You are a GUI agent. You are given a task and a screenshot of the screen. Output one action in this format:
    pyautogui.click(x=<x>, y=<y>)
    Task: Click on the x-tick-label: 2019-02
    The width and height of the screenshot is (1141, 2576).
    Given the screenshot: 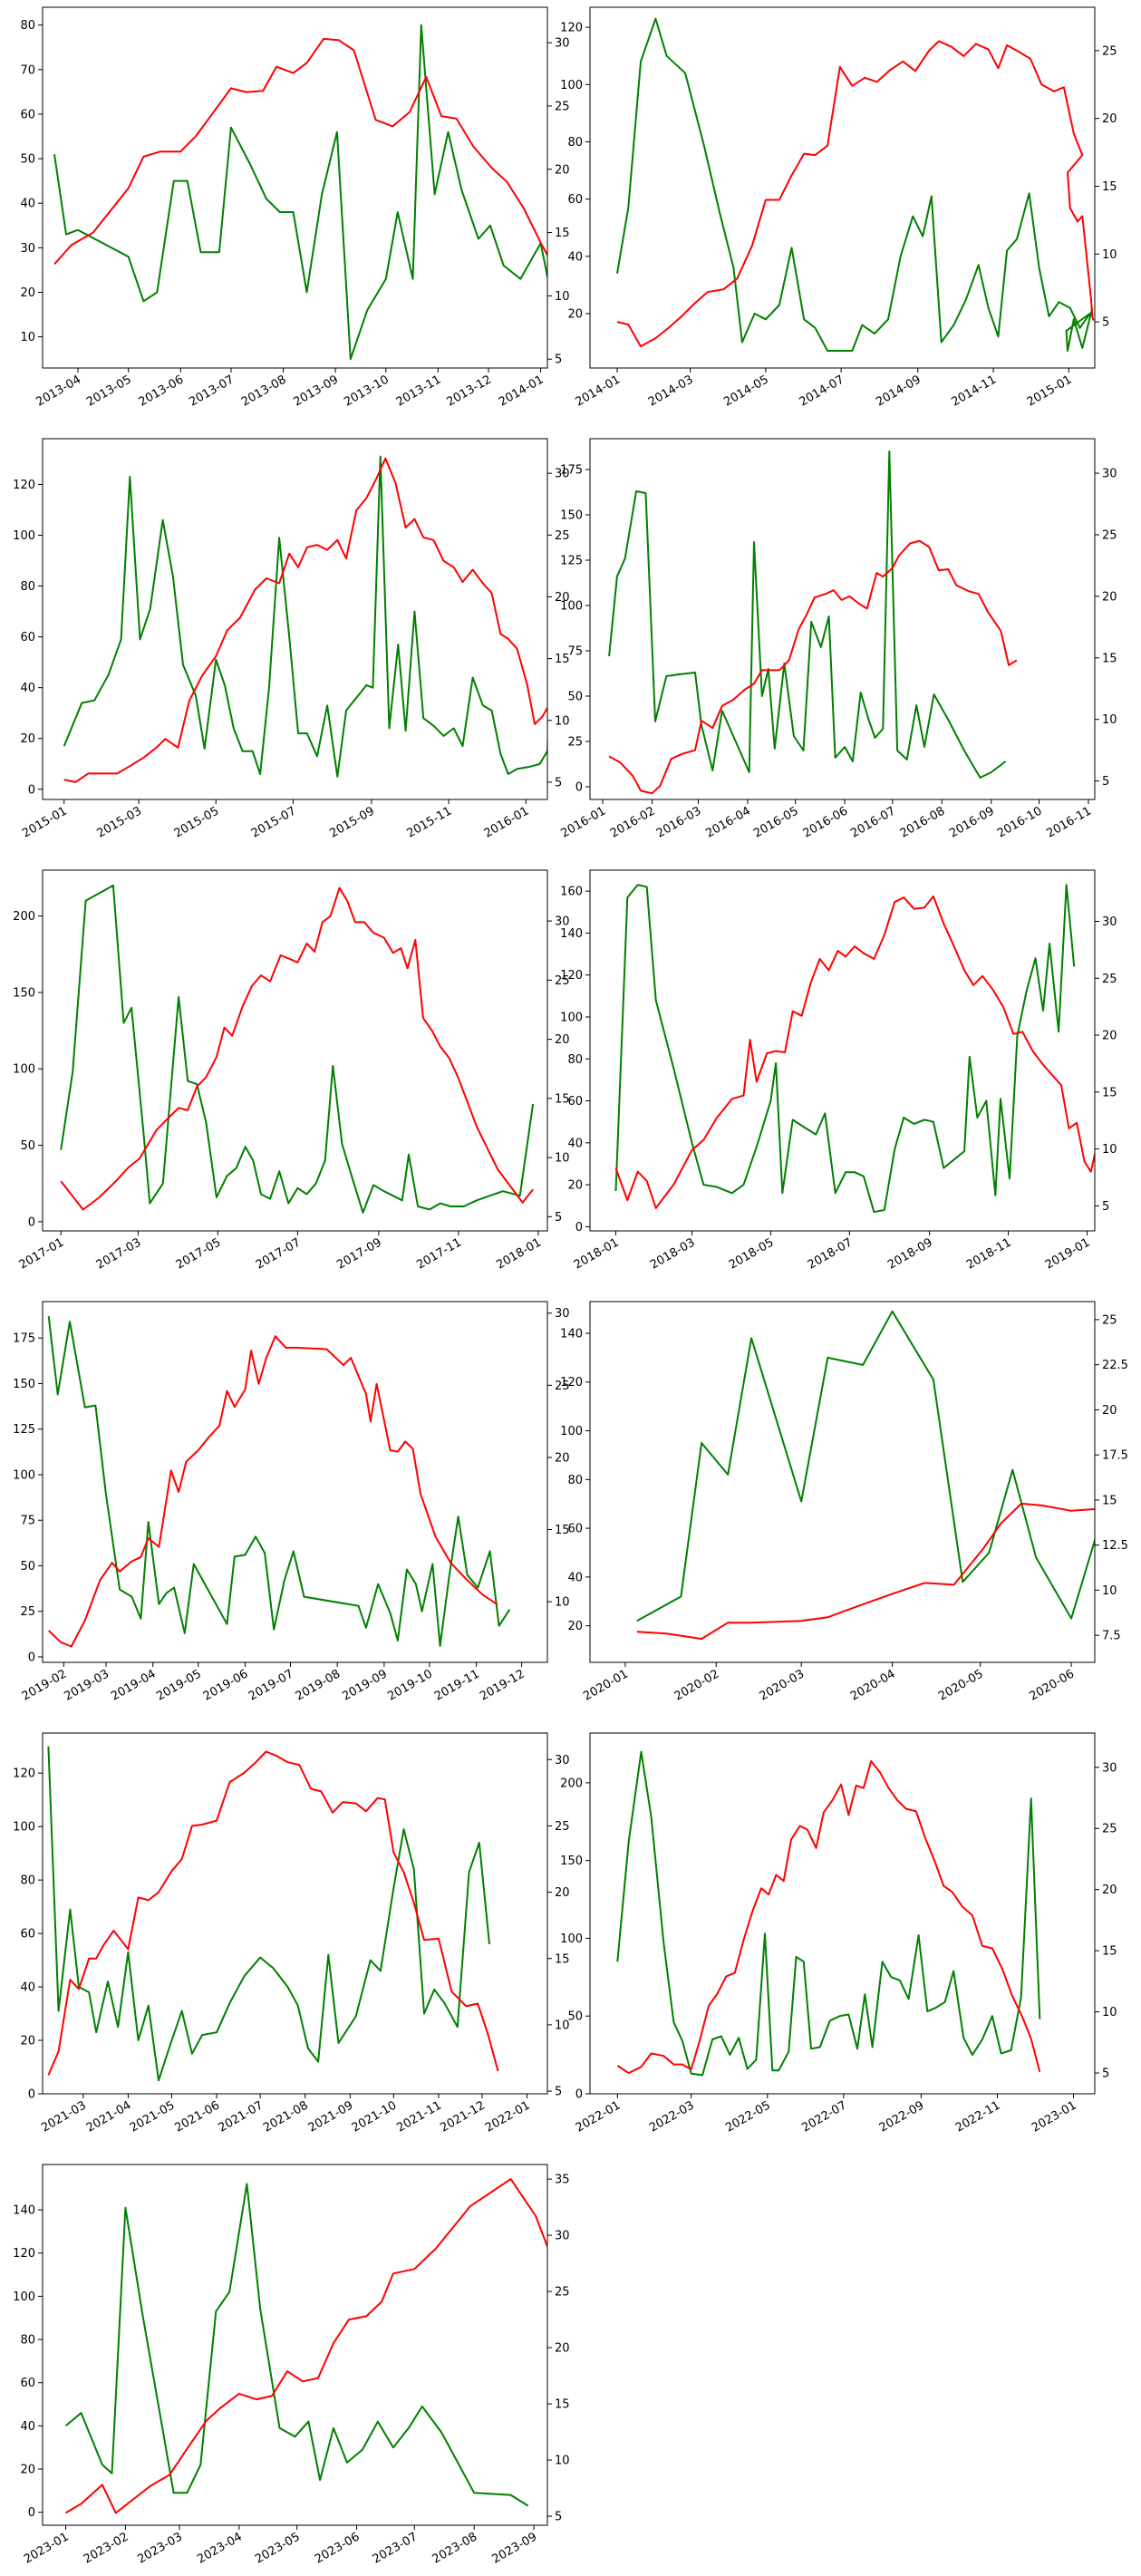 What is the action you would take?
    pyautogui.click(x=45, y=1685)
    